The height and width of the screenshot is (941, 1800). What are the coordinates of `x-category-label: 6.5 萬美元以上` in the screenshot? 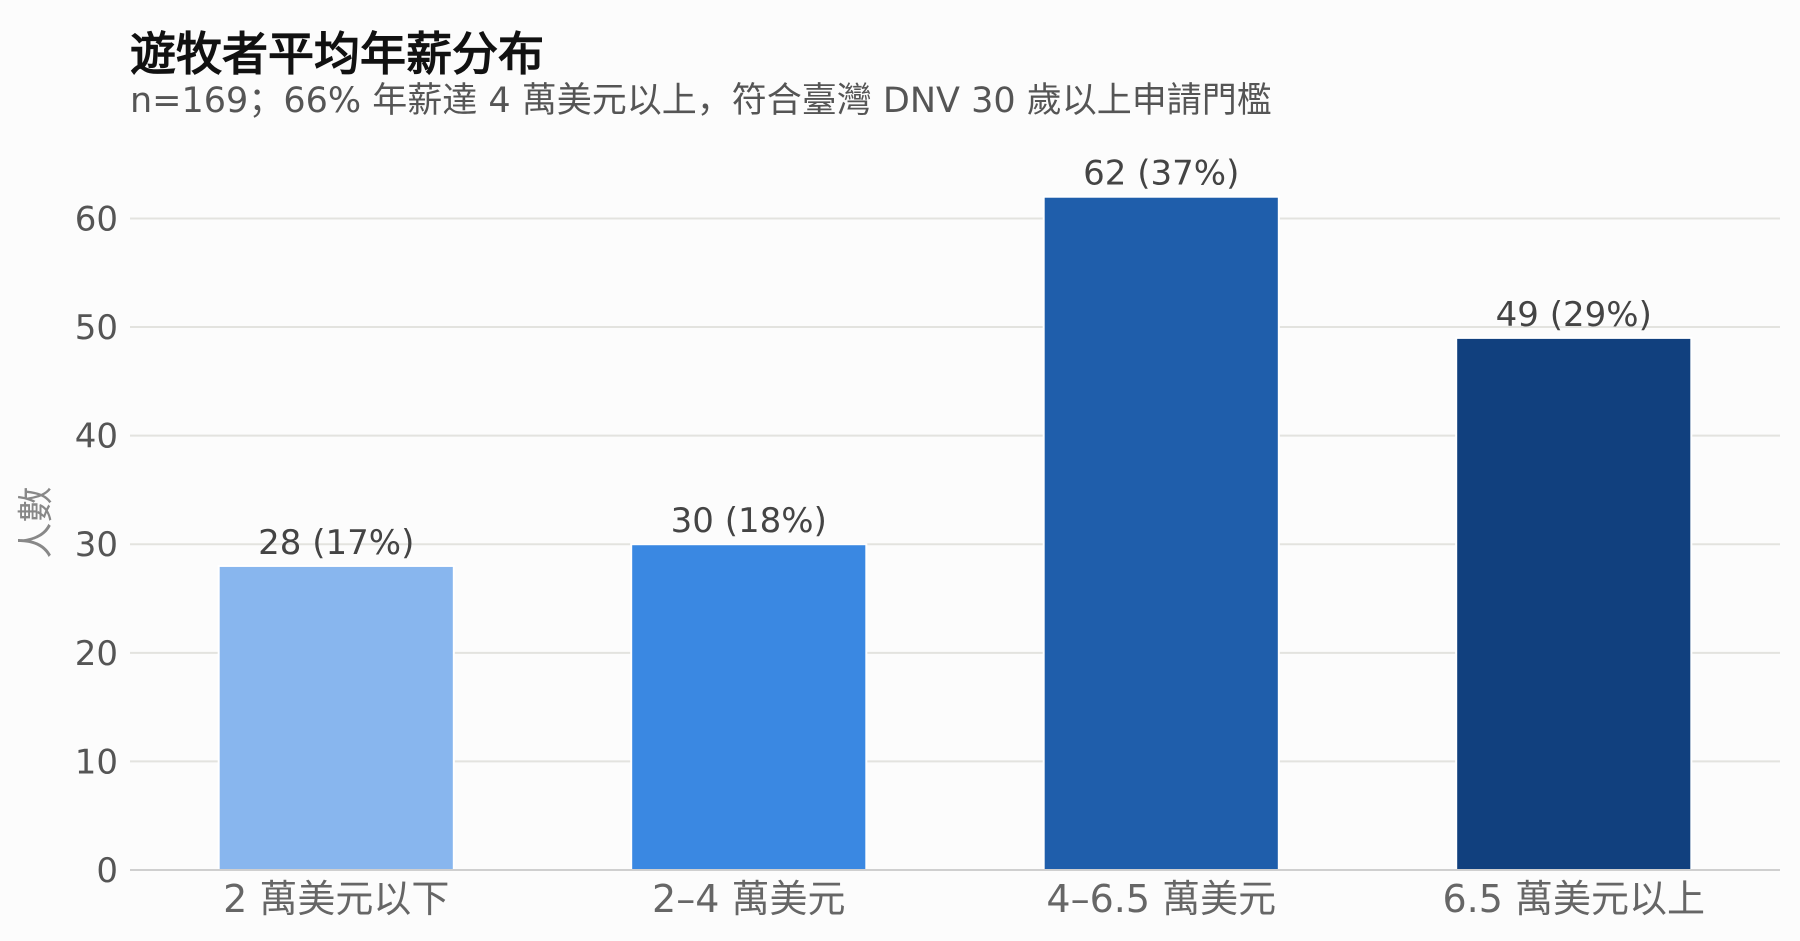 It's located at (1573, 899).